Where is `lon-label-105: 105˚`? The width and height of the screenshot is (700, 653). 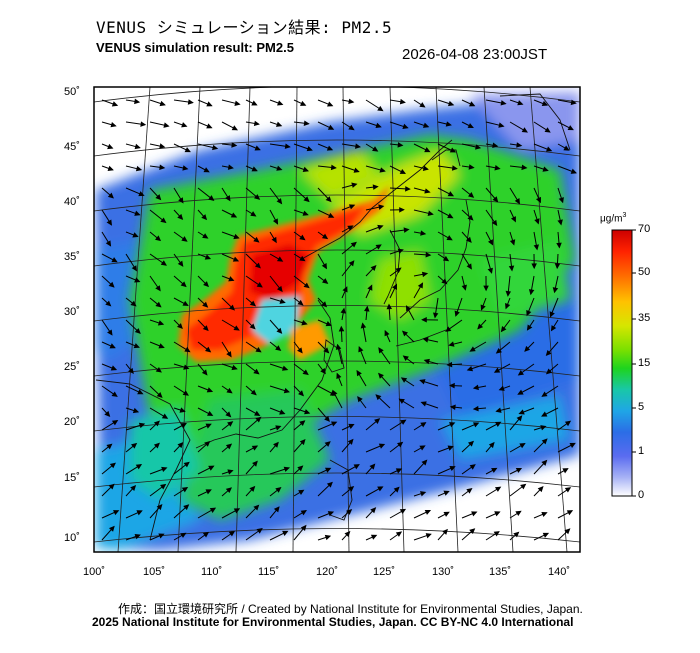
lon-label-105: 105˚ is located at coordinates (154, 572).